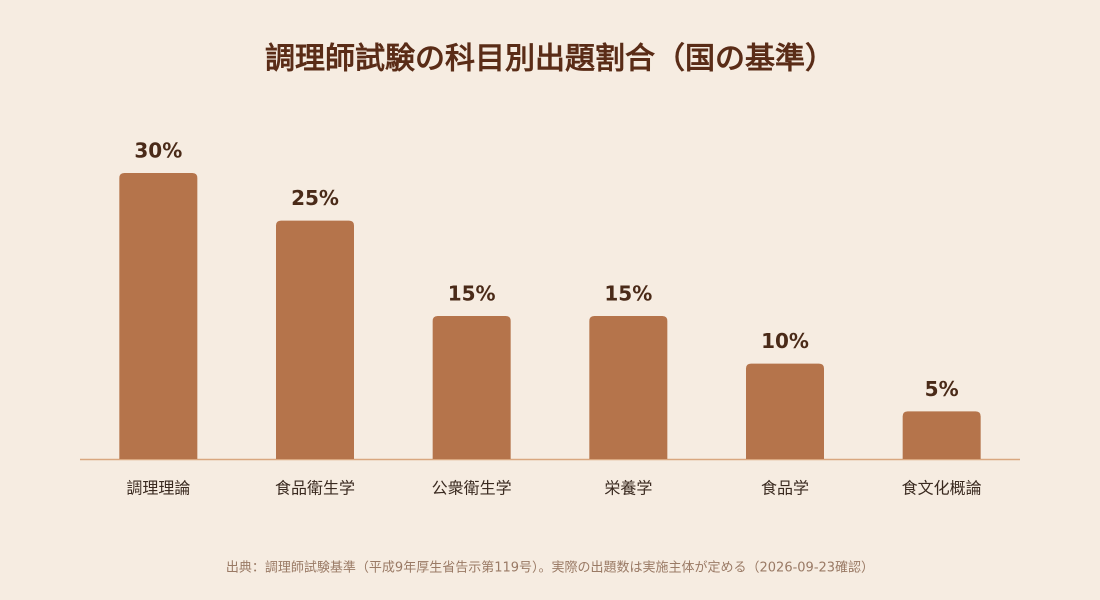 The image size is (1100, 600). What do you see at coordinates (942, 389) in the screenshot?
I see `value-label: 5%` at bounding box center [942, 389].